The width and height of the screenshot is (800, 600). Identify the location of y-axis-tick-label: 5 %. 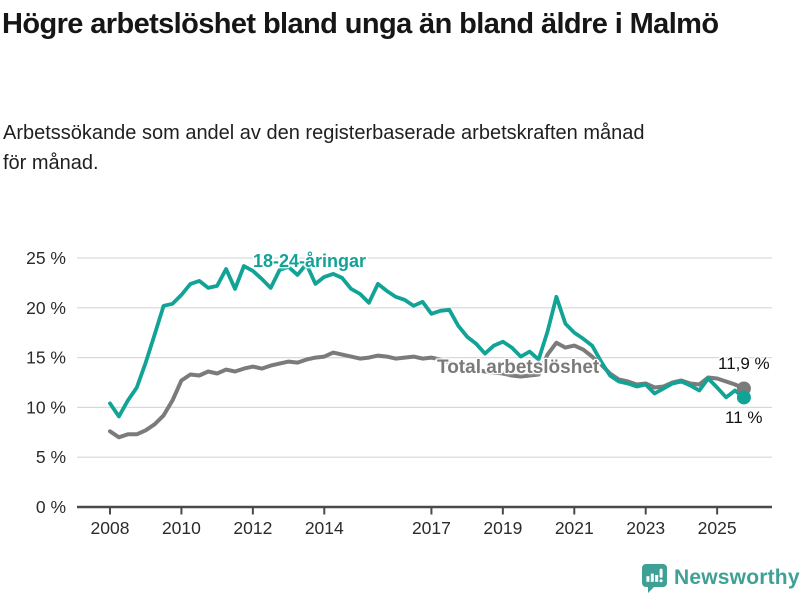
(51, 457).